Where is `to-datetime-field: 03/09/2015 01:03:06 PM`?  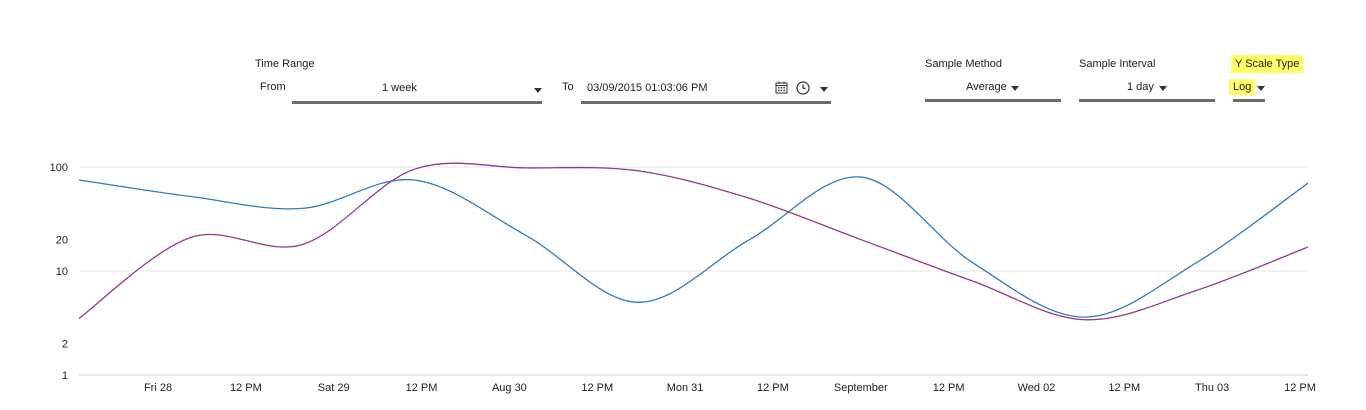 to-datetime-field: 03/09/2015 01:03:06 PM is located at coordinates (706, 91).